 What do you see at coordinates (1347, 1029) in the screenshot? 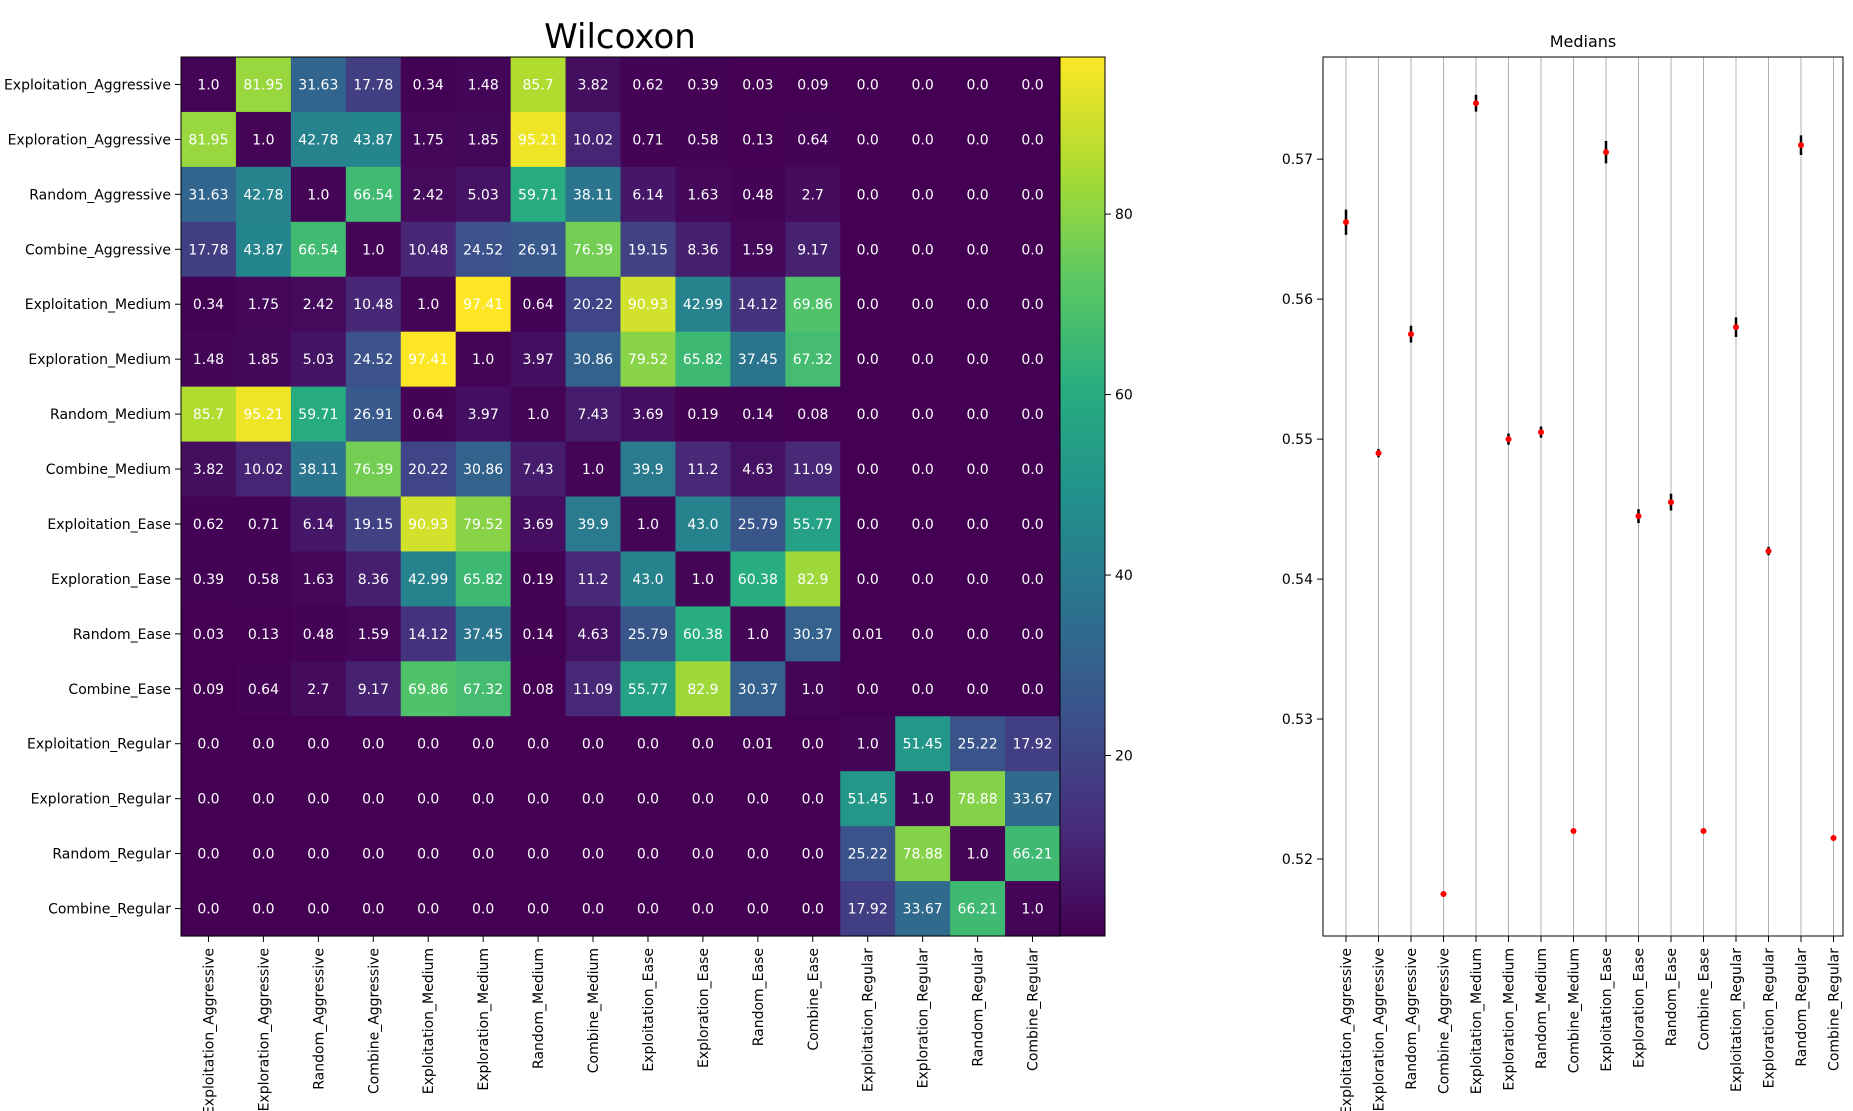
I see `medians-x-tick-label: Exploitation_Aggressive` at bounding box center [1347, 1029].